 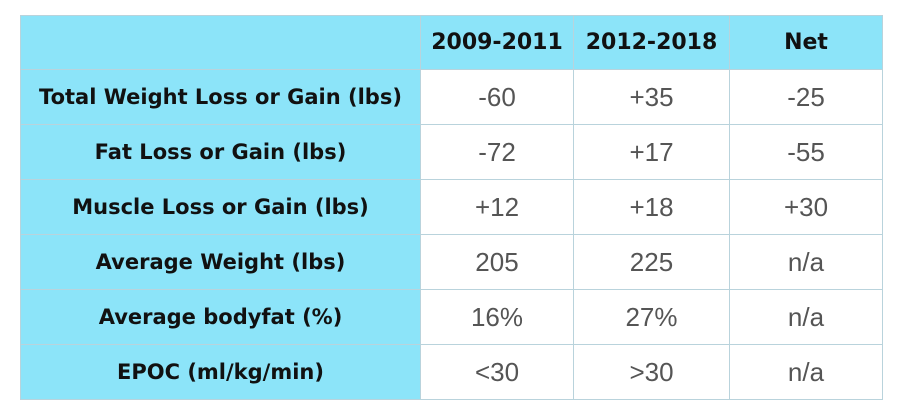 I want to click on table-cell: -25, so click(x=806, y=97).